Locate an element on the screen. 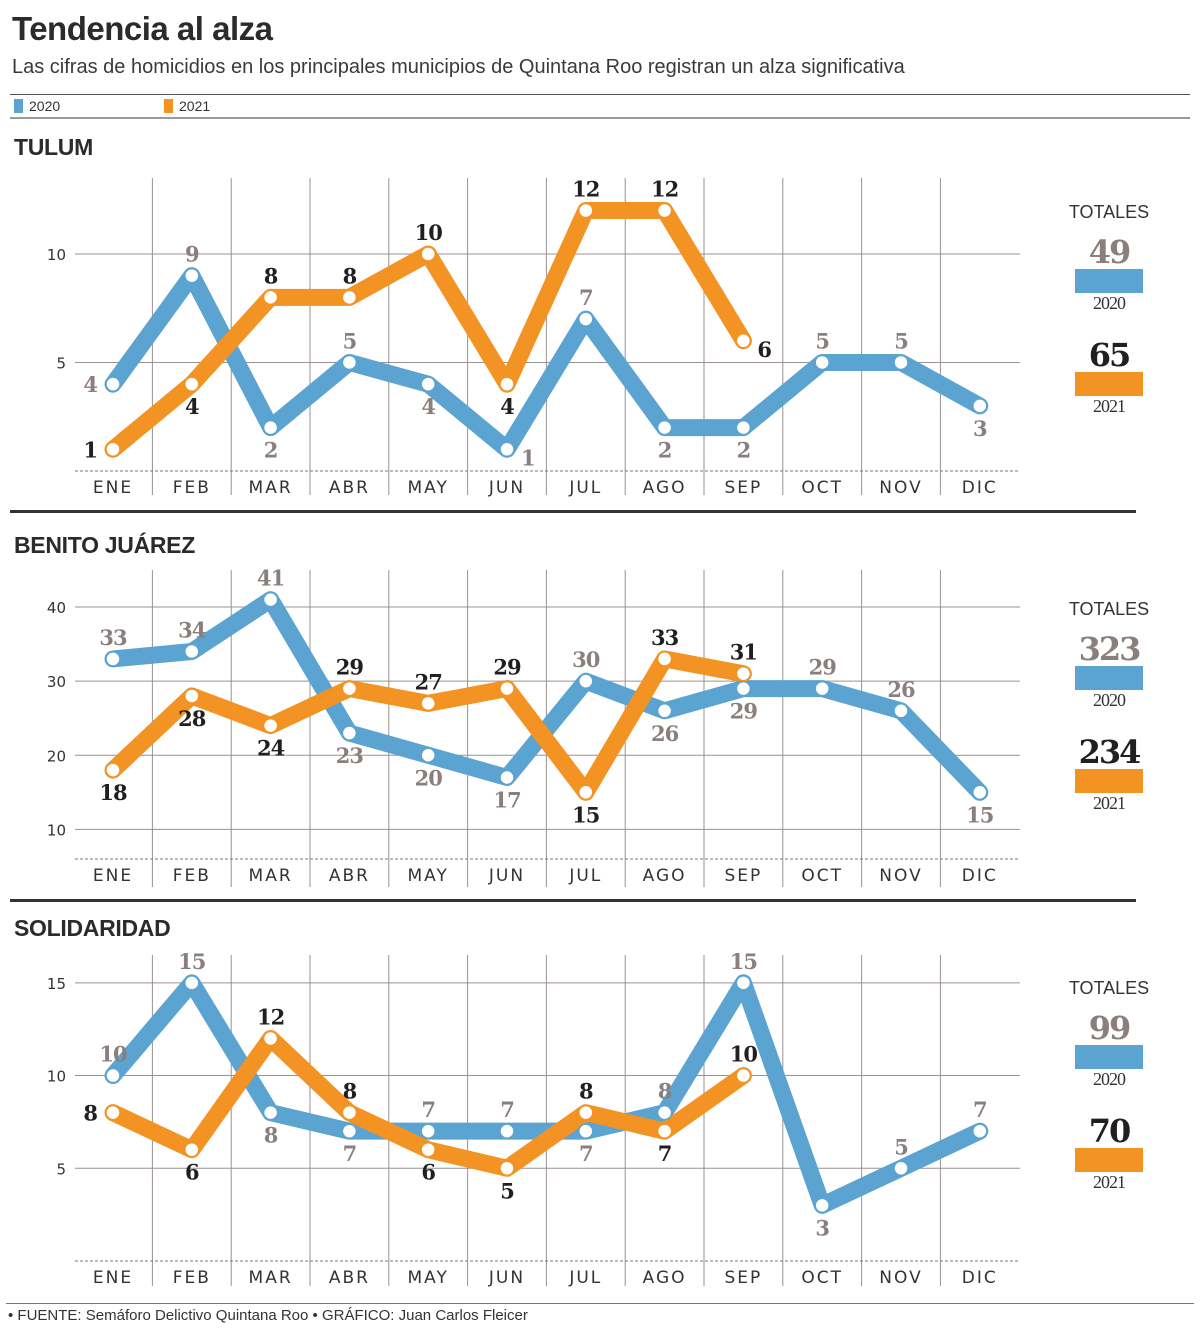  panel-title-solidaridad: SOLIDARIDAD is located at coordinates (92, 928).